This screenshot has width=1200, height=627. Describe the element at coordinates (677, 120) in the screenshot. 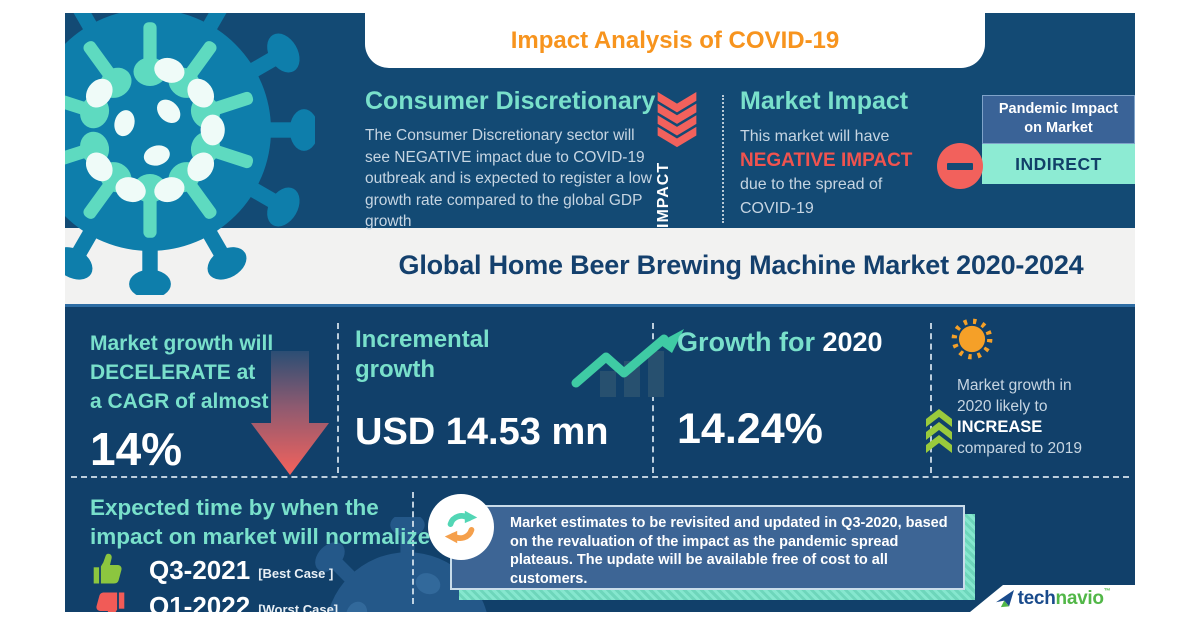

I see `chevrons-down-icon` at that location.